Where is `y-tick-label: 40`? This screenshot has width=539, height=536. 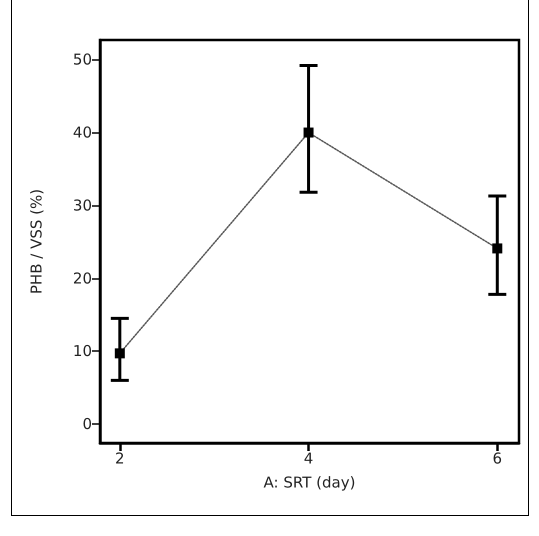 y-tick-label: 40 is located at coordinates (82, 133).